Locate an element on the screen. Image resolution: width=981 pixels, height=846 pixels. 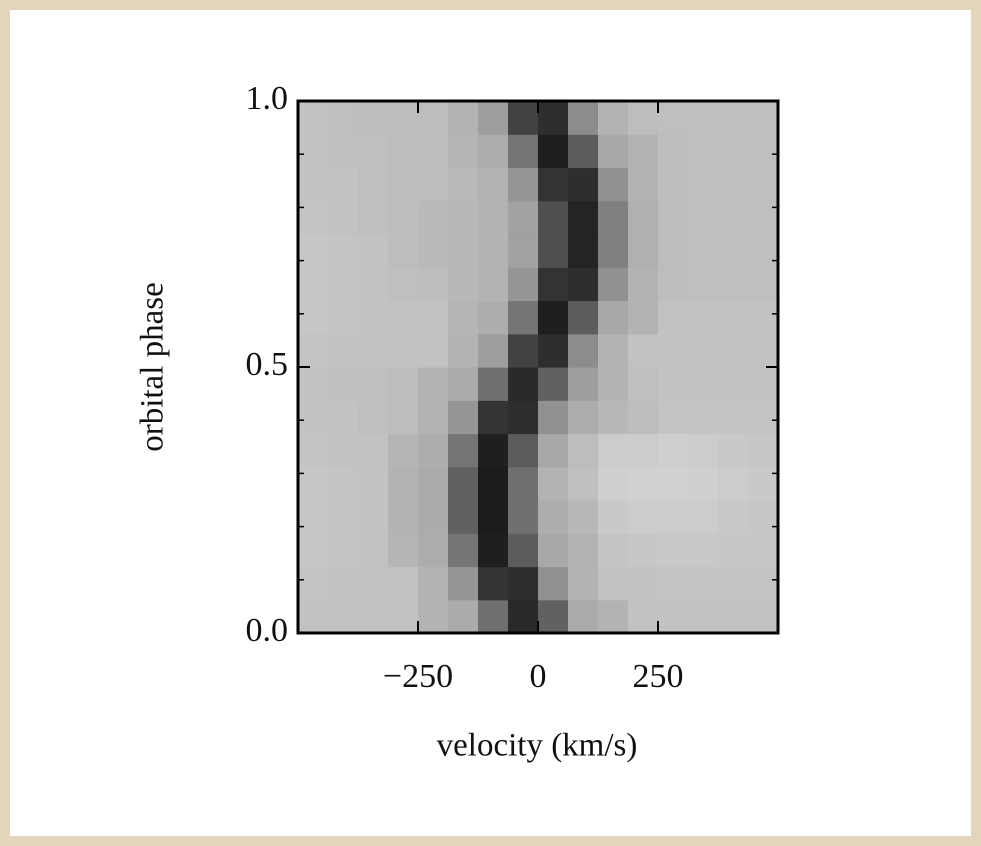
y-tick-label: 1.0 is located at coordinates (267, 98).